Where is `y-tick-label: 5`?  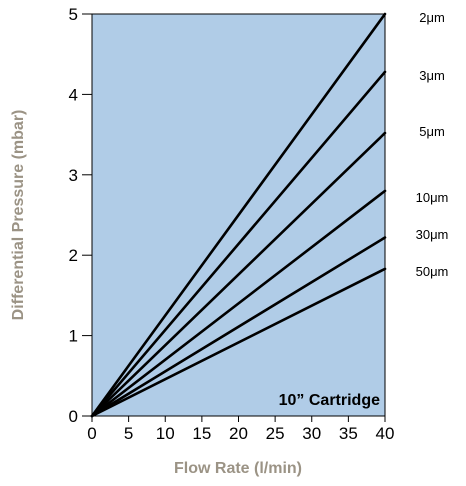 y-tick-label: 5 is located at coordinates (73, 14).